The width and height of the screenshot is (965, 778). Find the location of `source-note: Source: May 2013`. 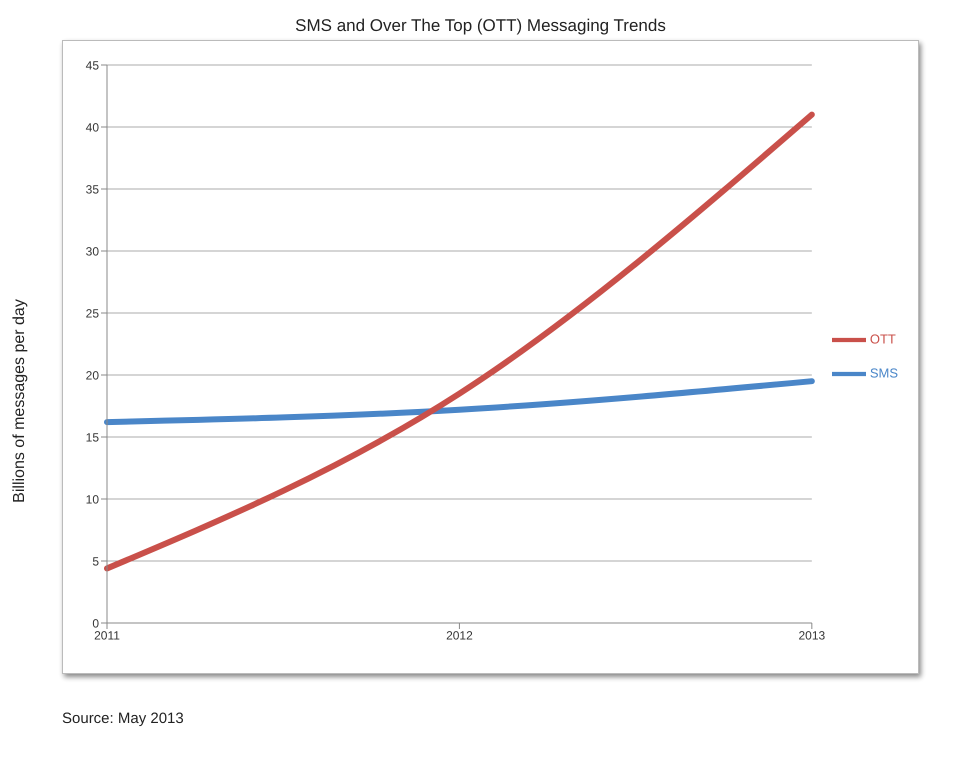

source-note: Source: May 2013 is located at coordinates (123, 718).